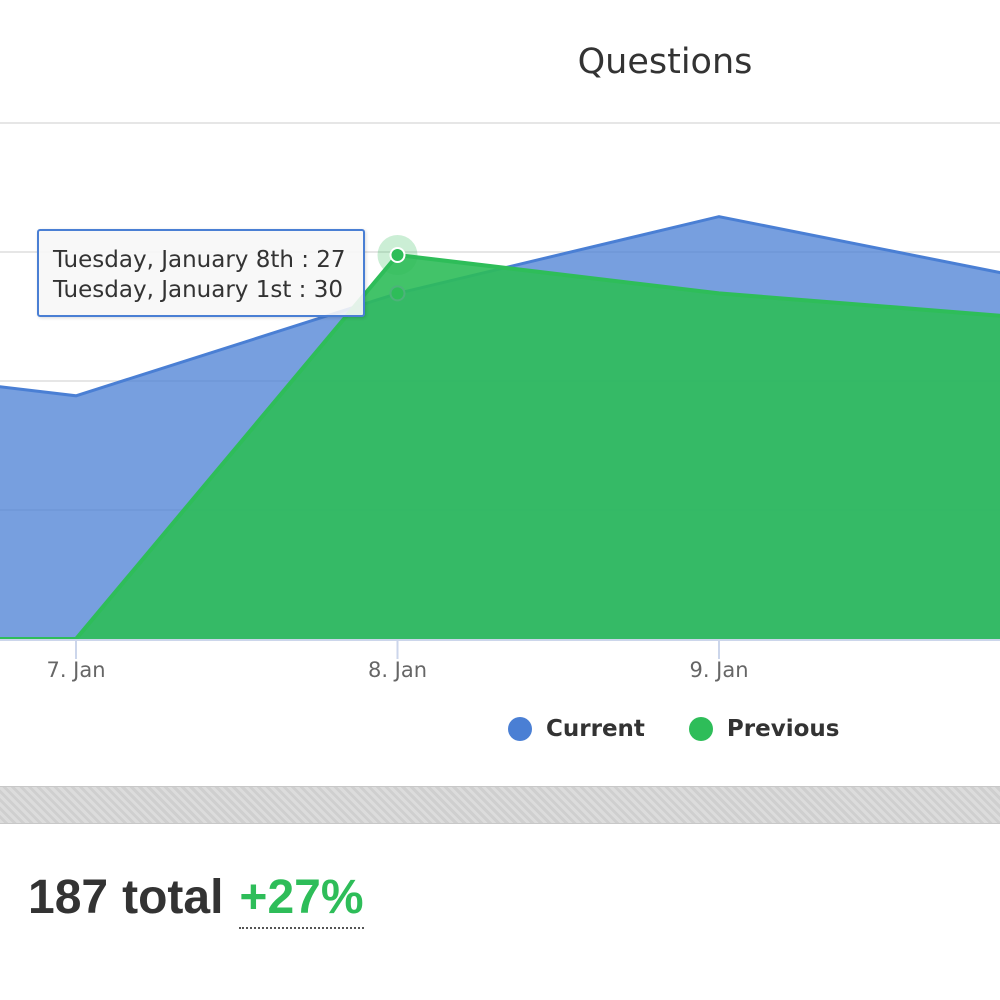 The image size is (1000, 1000). I want to click on panel-divider, so click(500, 805).